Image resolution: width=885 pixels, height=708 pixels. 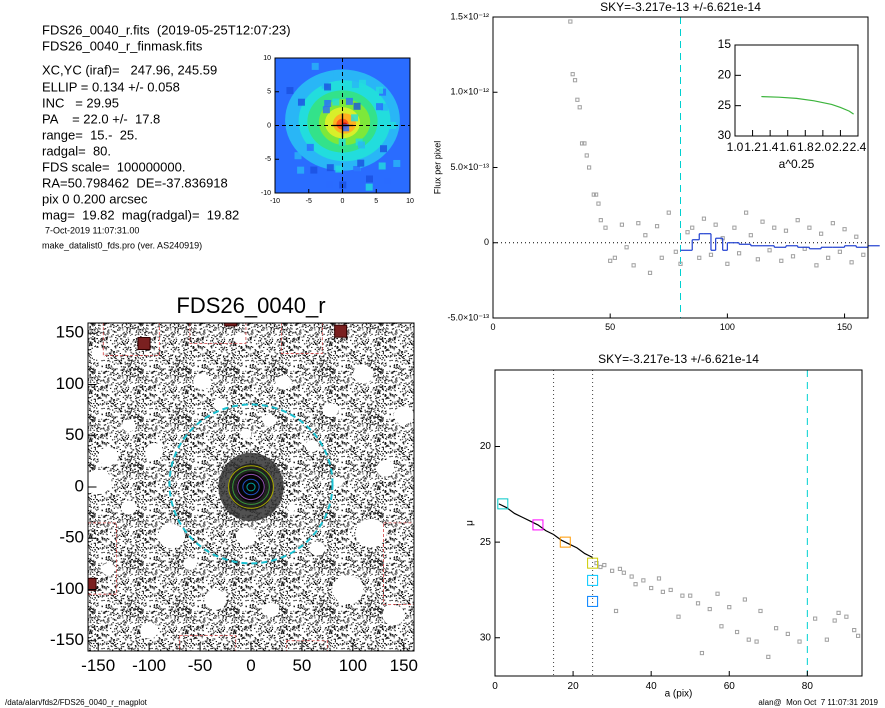 What do you see at coordinates (376, 201) in the screenshot?
I see `x-tick-label: 5` at bounding box center [376, 201].